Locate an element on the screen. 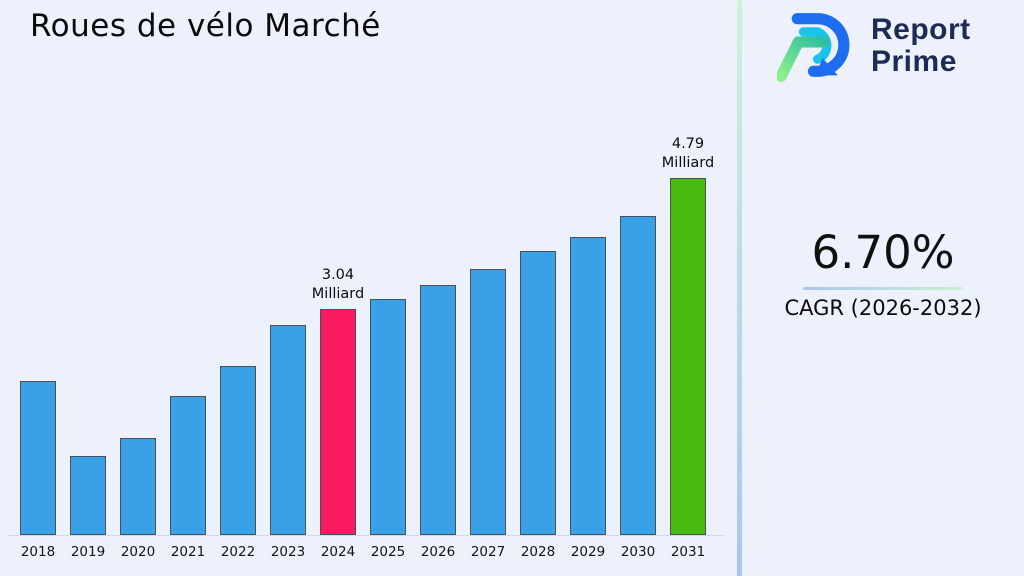 The image size is (1024, 576). bar-slot-2018: 2018 is located at coordinates (38, 470).